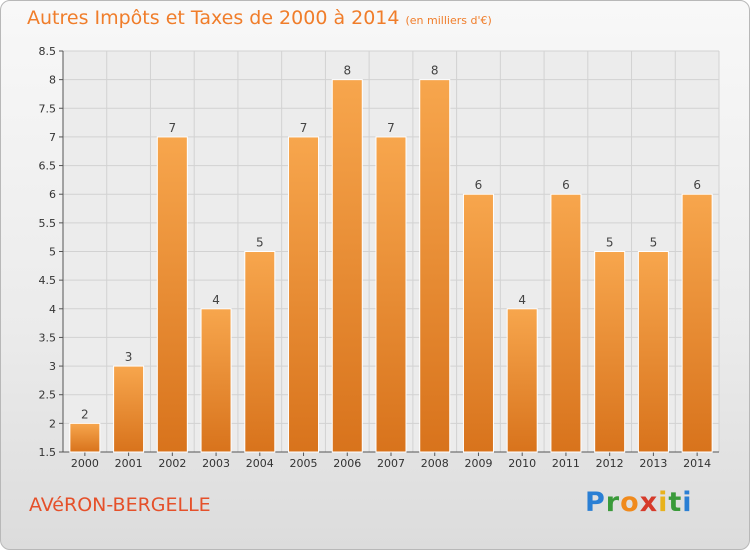 The height and width of the screenshot is (550, 750). Describe the element at coordinates (52, 366) in the screenshot. I see `y-tick-label: 3` at that location.